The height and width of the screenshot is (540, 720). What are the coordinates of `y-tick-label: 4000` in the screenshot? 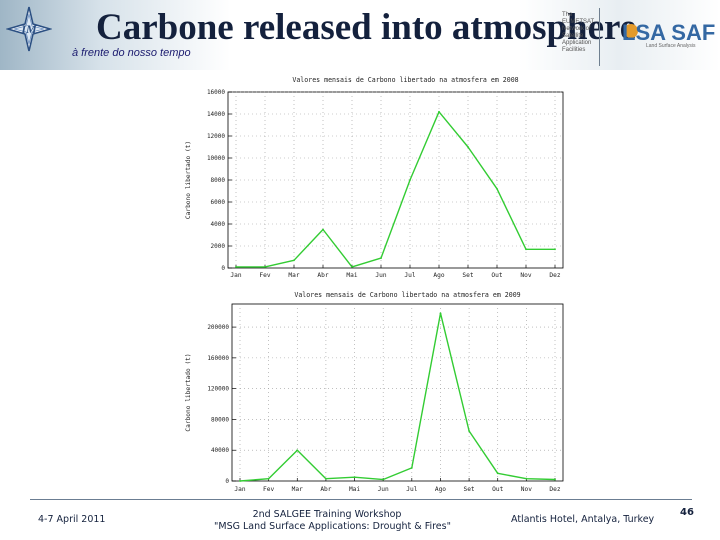 It's located at (218, 224).